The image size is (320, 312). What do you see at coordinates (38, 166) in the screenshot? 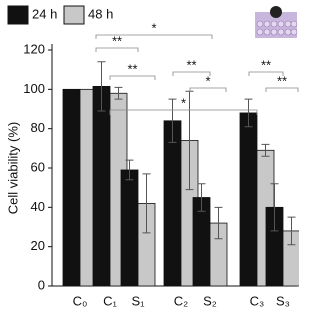
I see `y-tick-label: 60` at bounding box center [38, 166].